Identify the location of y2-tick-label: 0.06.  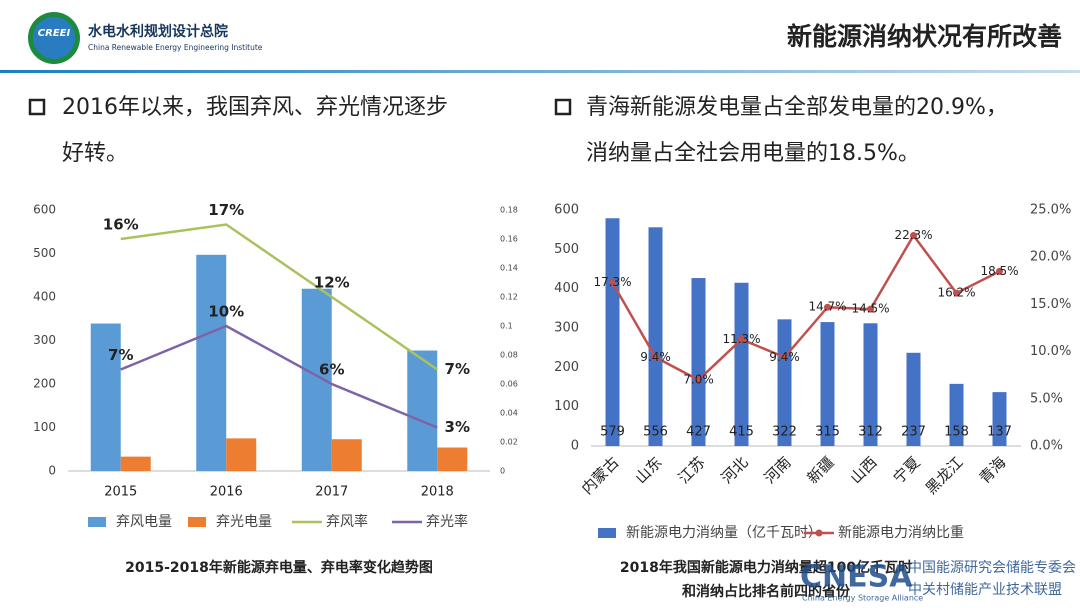
(509, 384).